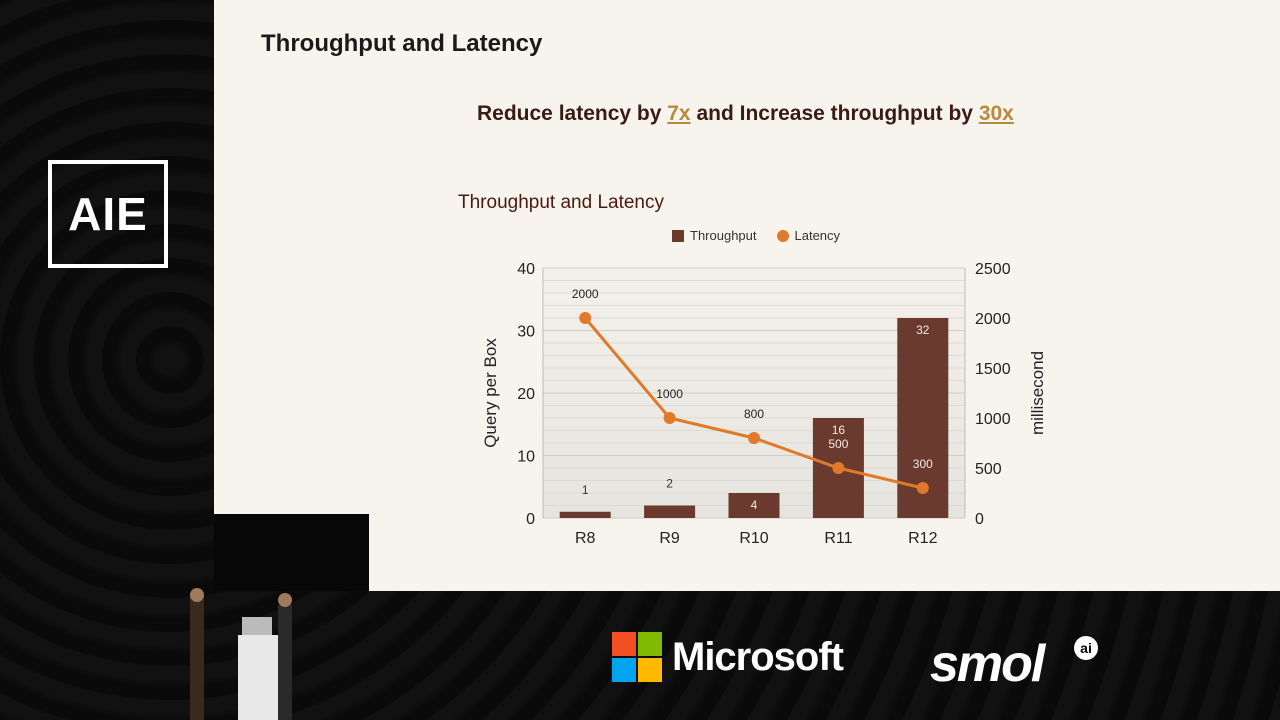 The height and width of the screenshot is (720, 1280). What do you see at coordinates (988, 469) in the screenshot?
I see `y-tick-label-right: 500` at bounding box center [988, 469].